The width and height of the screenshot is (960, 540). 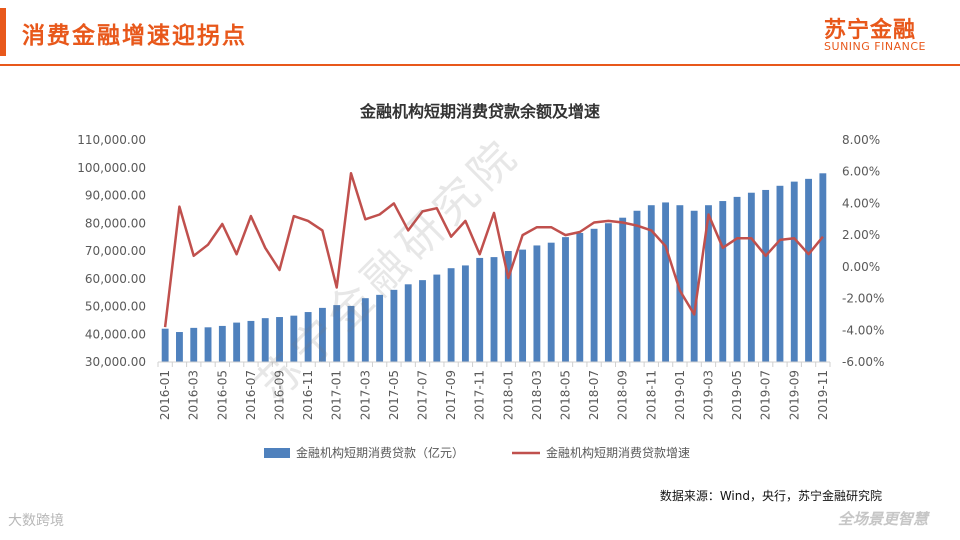 What do you see at coordinates (537, 395) in the screenshot?
I see `x-tick-label: 2018-03` at bounding box center [537, 395].